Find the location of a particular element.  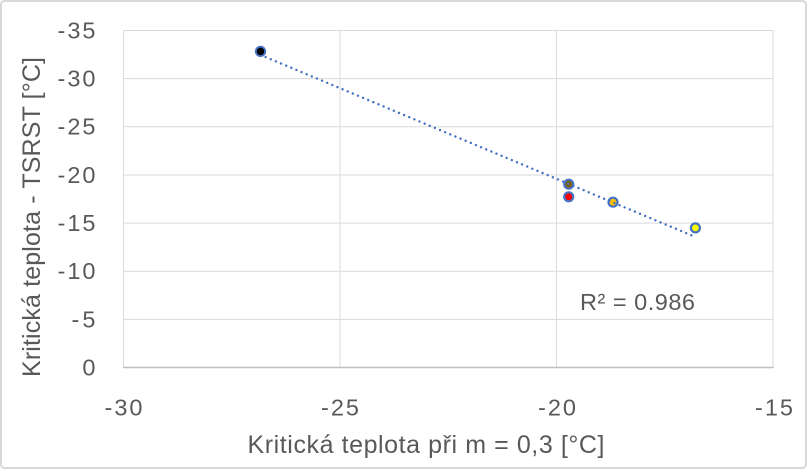

svg-text: -35 is located at coordinates (77, 30).